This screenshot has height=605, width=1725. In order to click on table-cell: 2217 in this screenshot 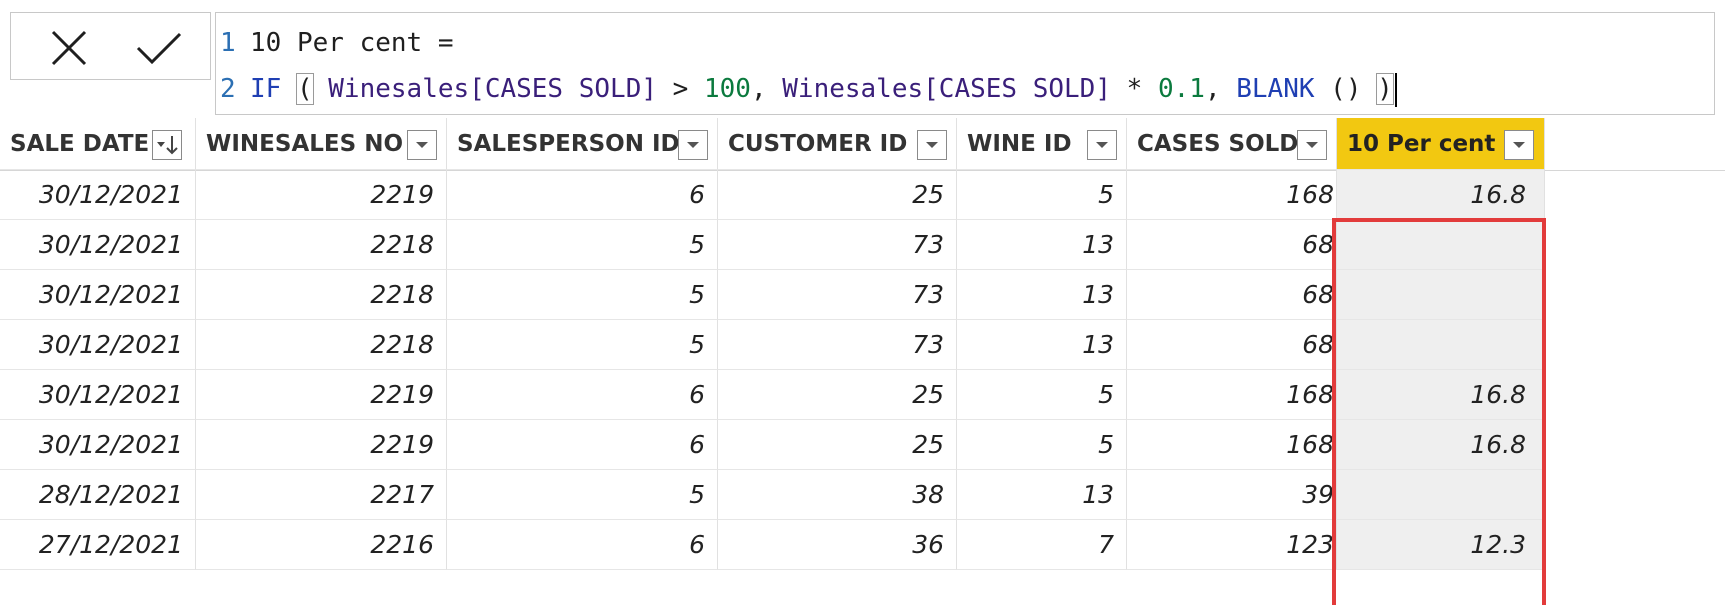, I will do `click(321, 495)`.